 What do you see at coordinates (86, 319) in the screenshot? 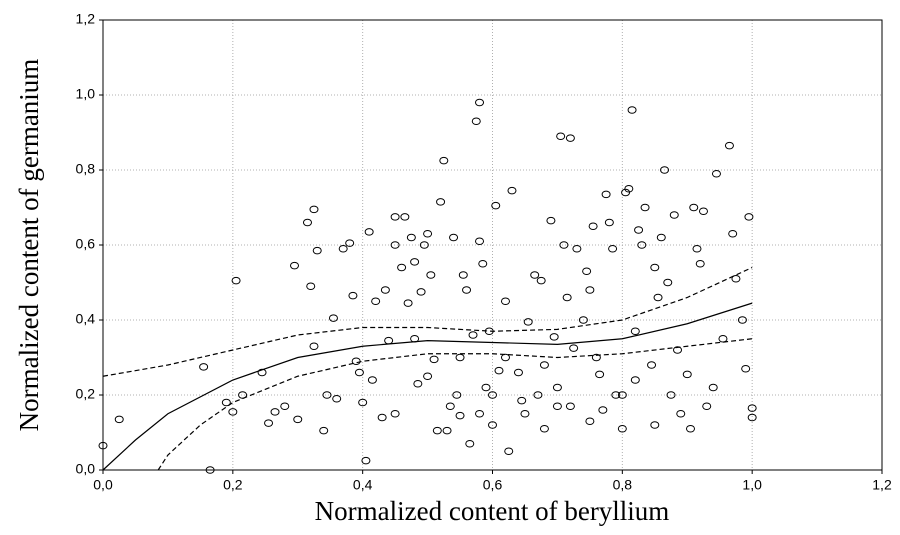
I see `y-tick-label: 0,4` at bounding box center [86, 319].